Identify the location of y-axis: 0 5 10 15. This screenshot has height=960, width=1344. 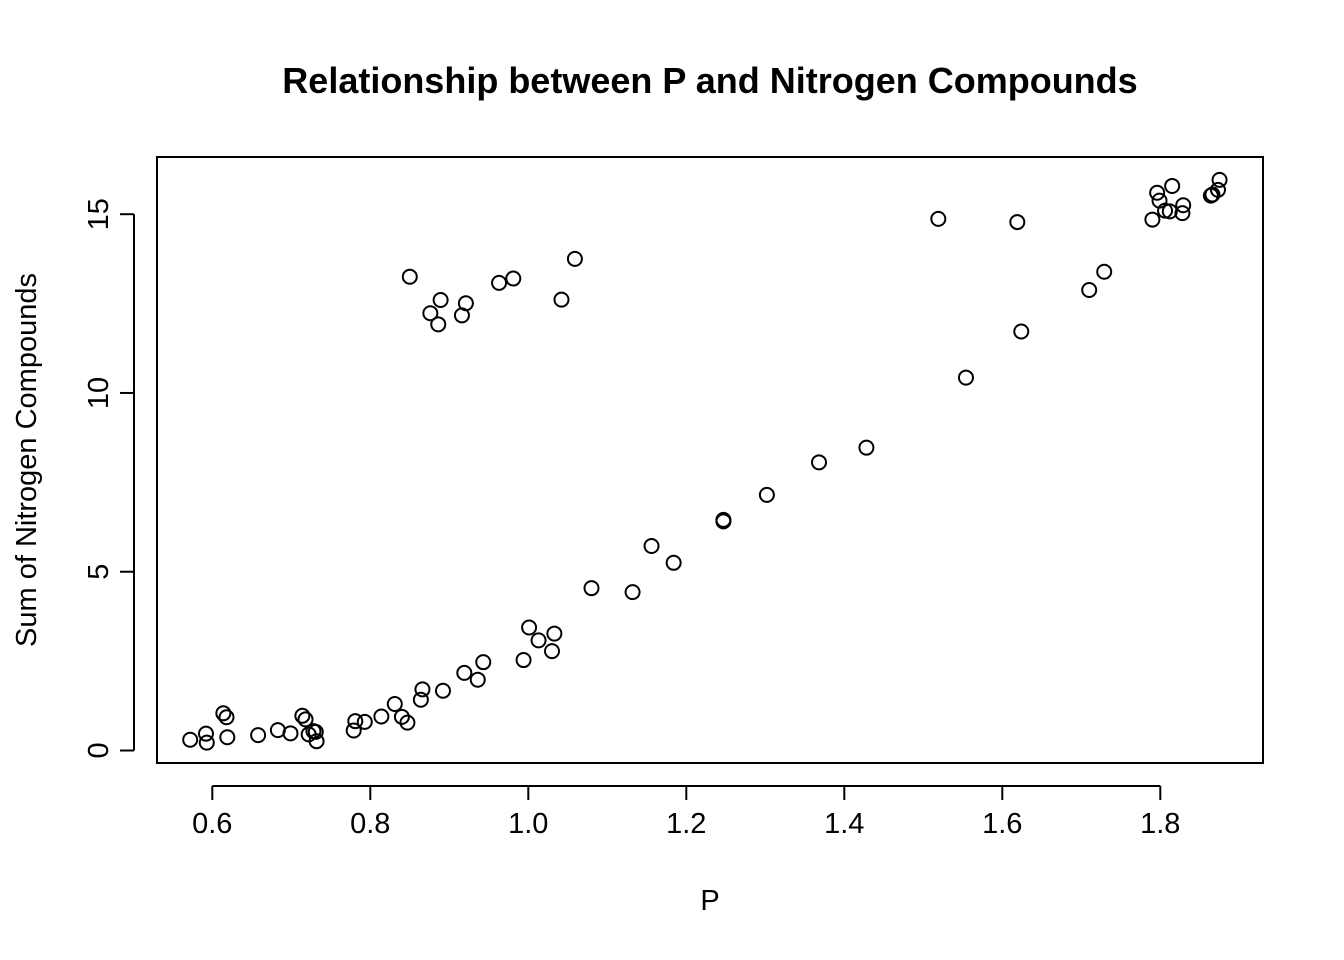
(109, 478).